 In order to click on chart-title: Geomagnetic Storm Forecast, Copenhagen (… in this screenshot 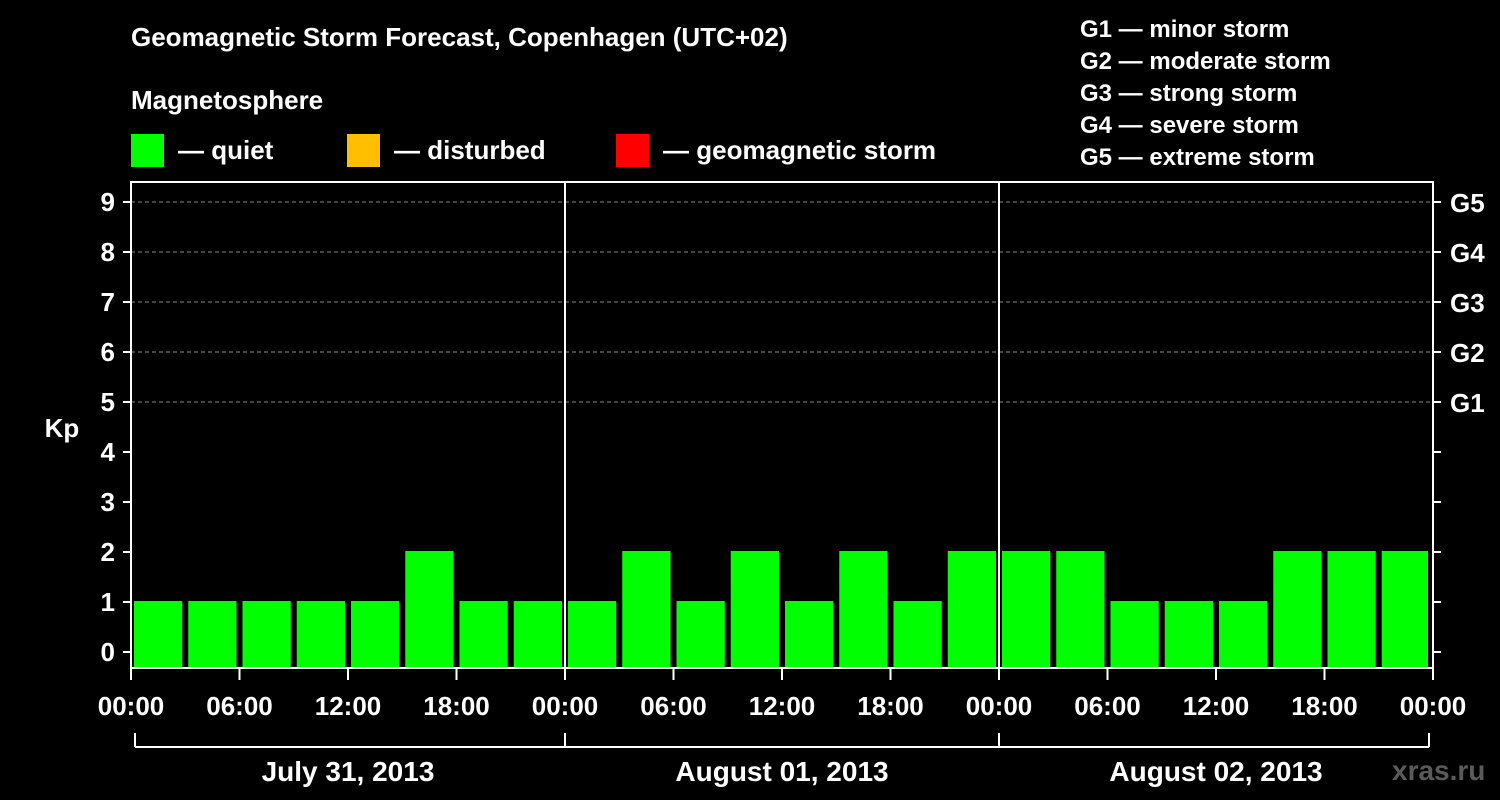, I will do `click(459, 37)`.